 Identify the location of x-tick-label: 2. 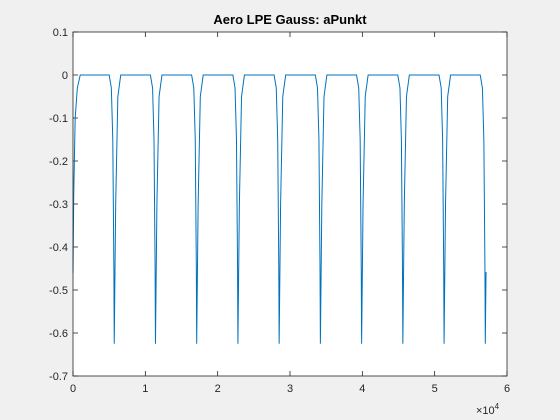
(218, 389).